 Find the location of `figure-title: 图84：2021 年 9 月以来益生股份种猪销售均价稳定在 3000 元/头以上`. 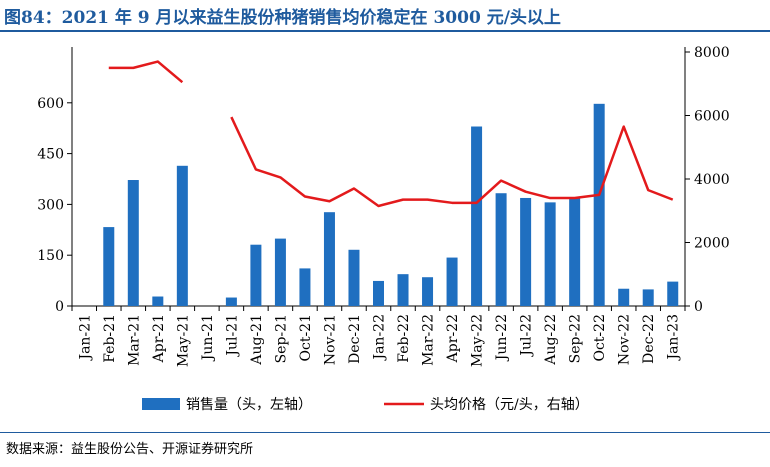

figure-title: 图84：2021 年 9 月以来益生股份种猪销售均价稳定在 3000 元/头以上 is located at coordinates (282, 18).